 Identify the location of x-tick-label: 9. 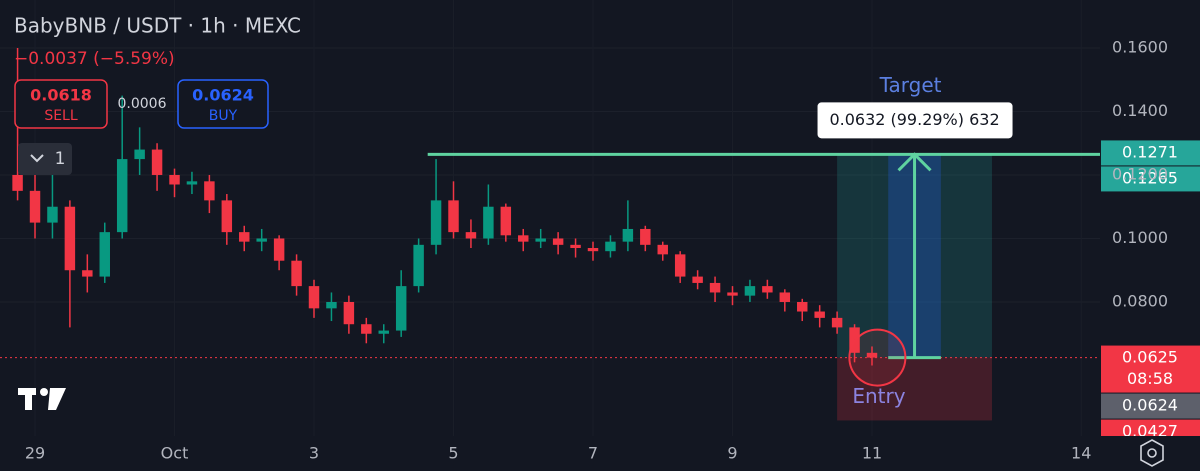
(732, 453).